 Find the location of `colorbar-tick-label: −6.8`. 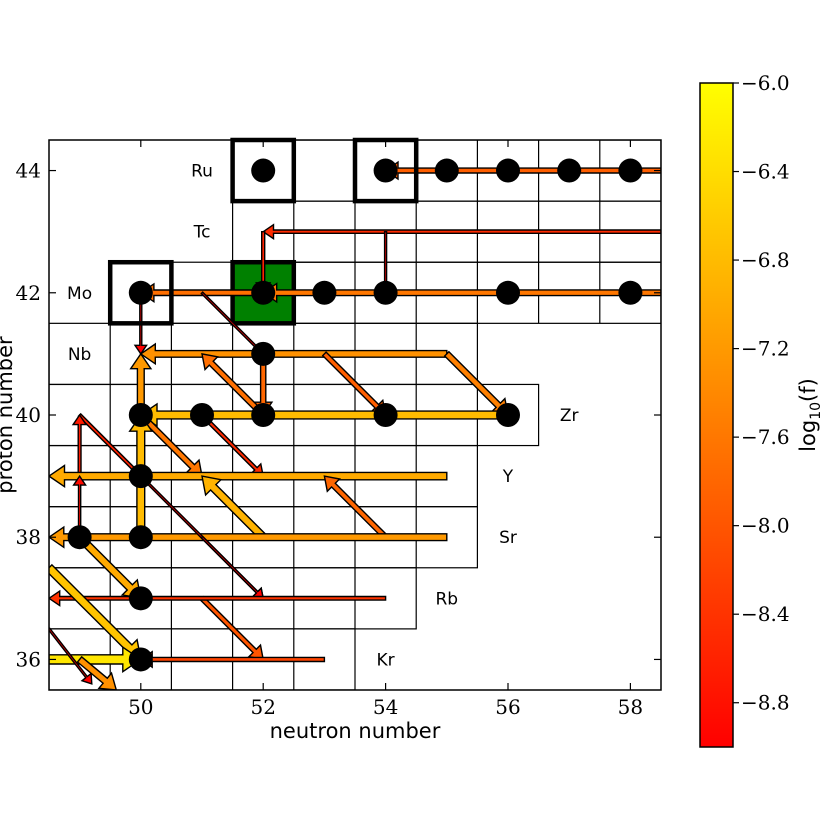

colorbar-tick-label: −6.8 is located at coordinates (765, 260).